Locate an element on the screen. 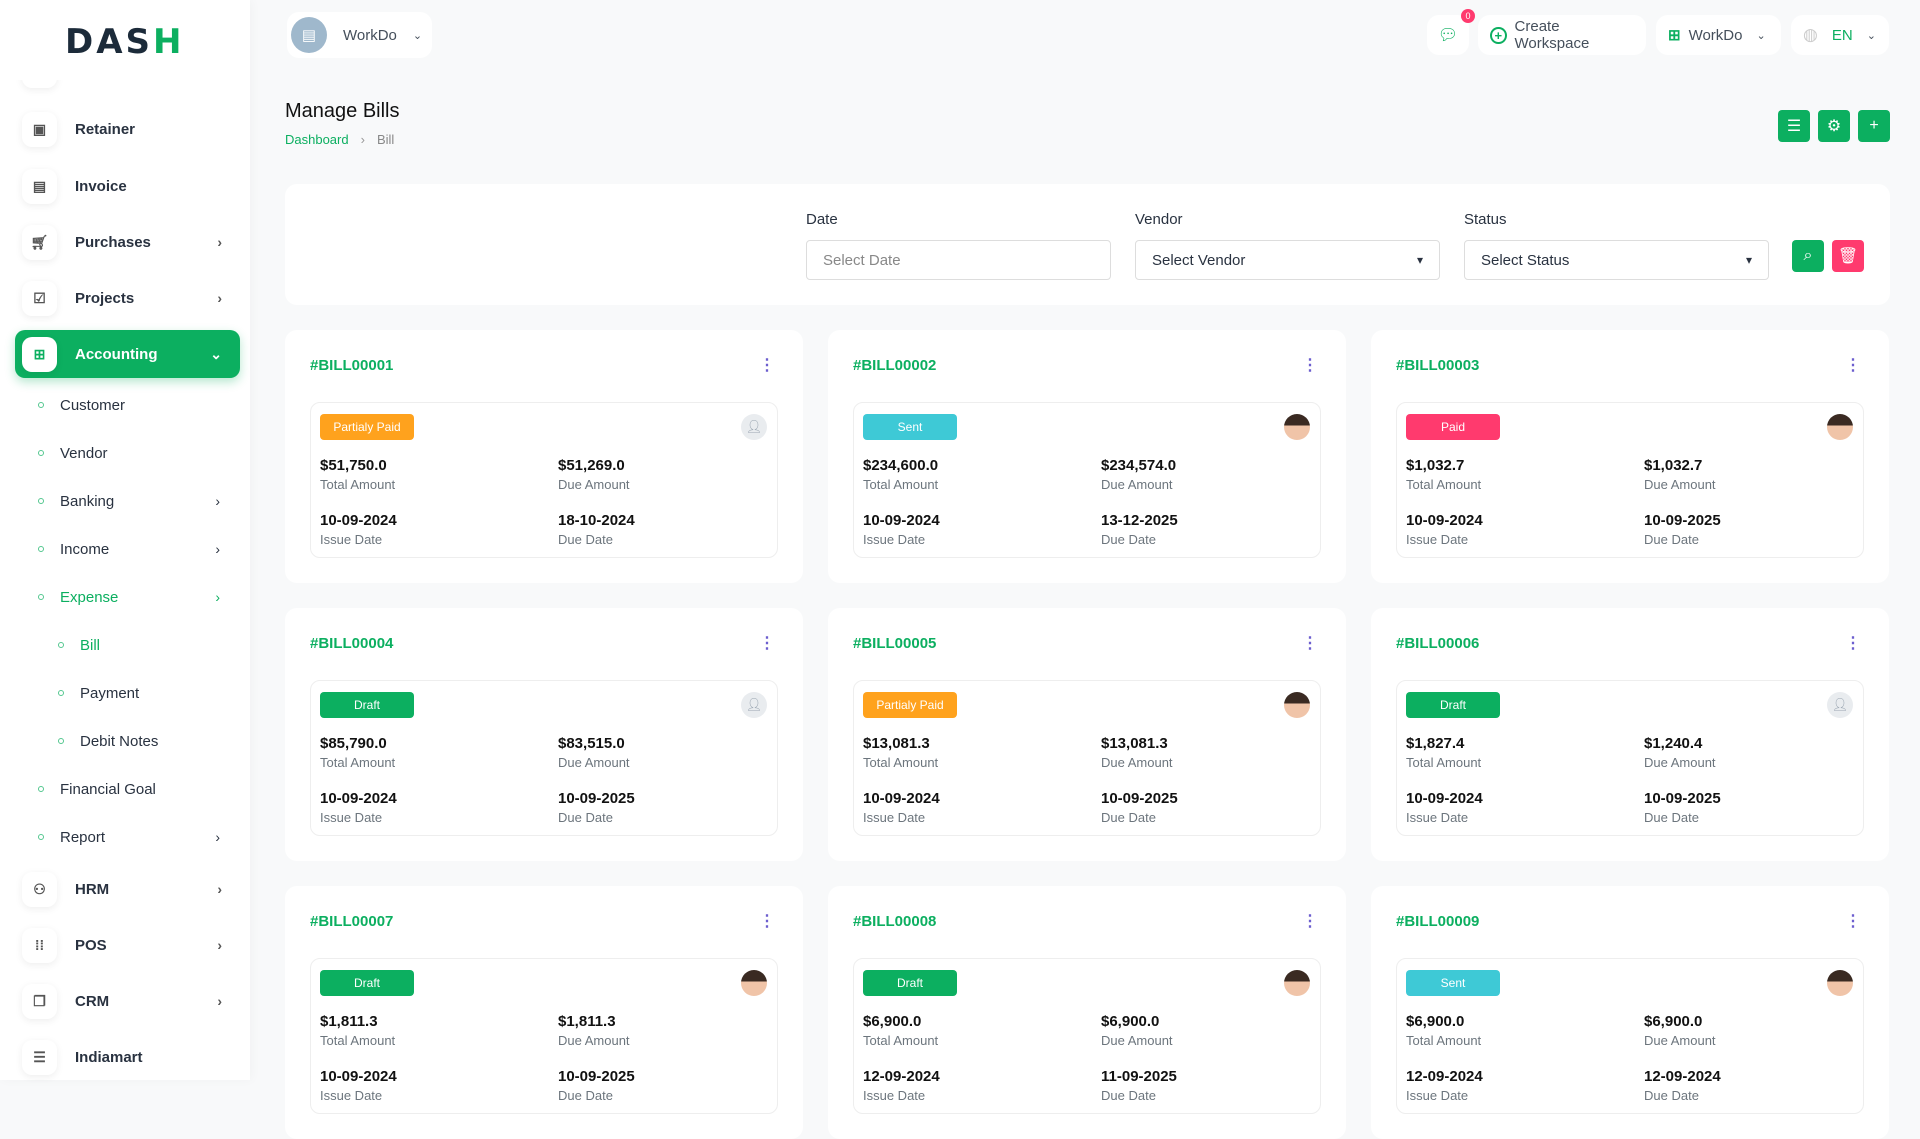 This screenshot has height=1139, width=1920. bill-number: #BILL00001 is located at coordinates (352, 365).